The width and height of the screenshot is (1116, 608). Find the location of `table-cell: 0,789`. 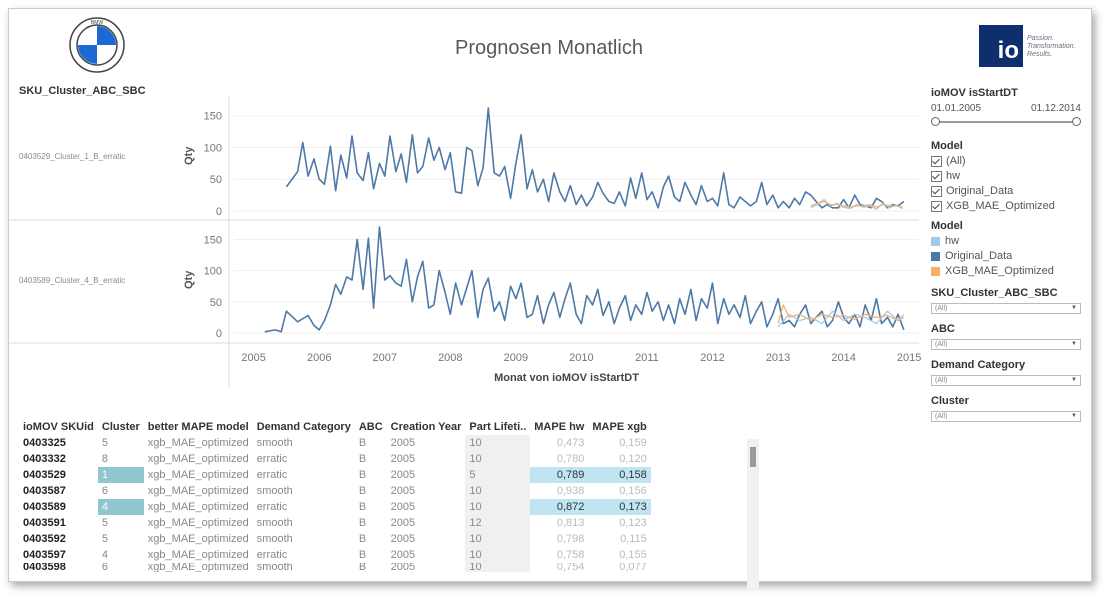

table-cell: 0,789 is located at coordinates (559, 475).